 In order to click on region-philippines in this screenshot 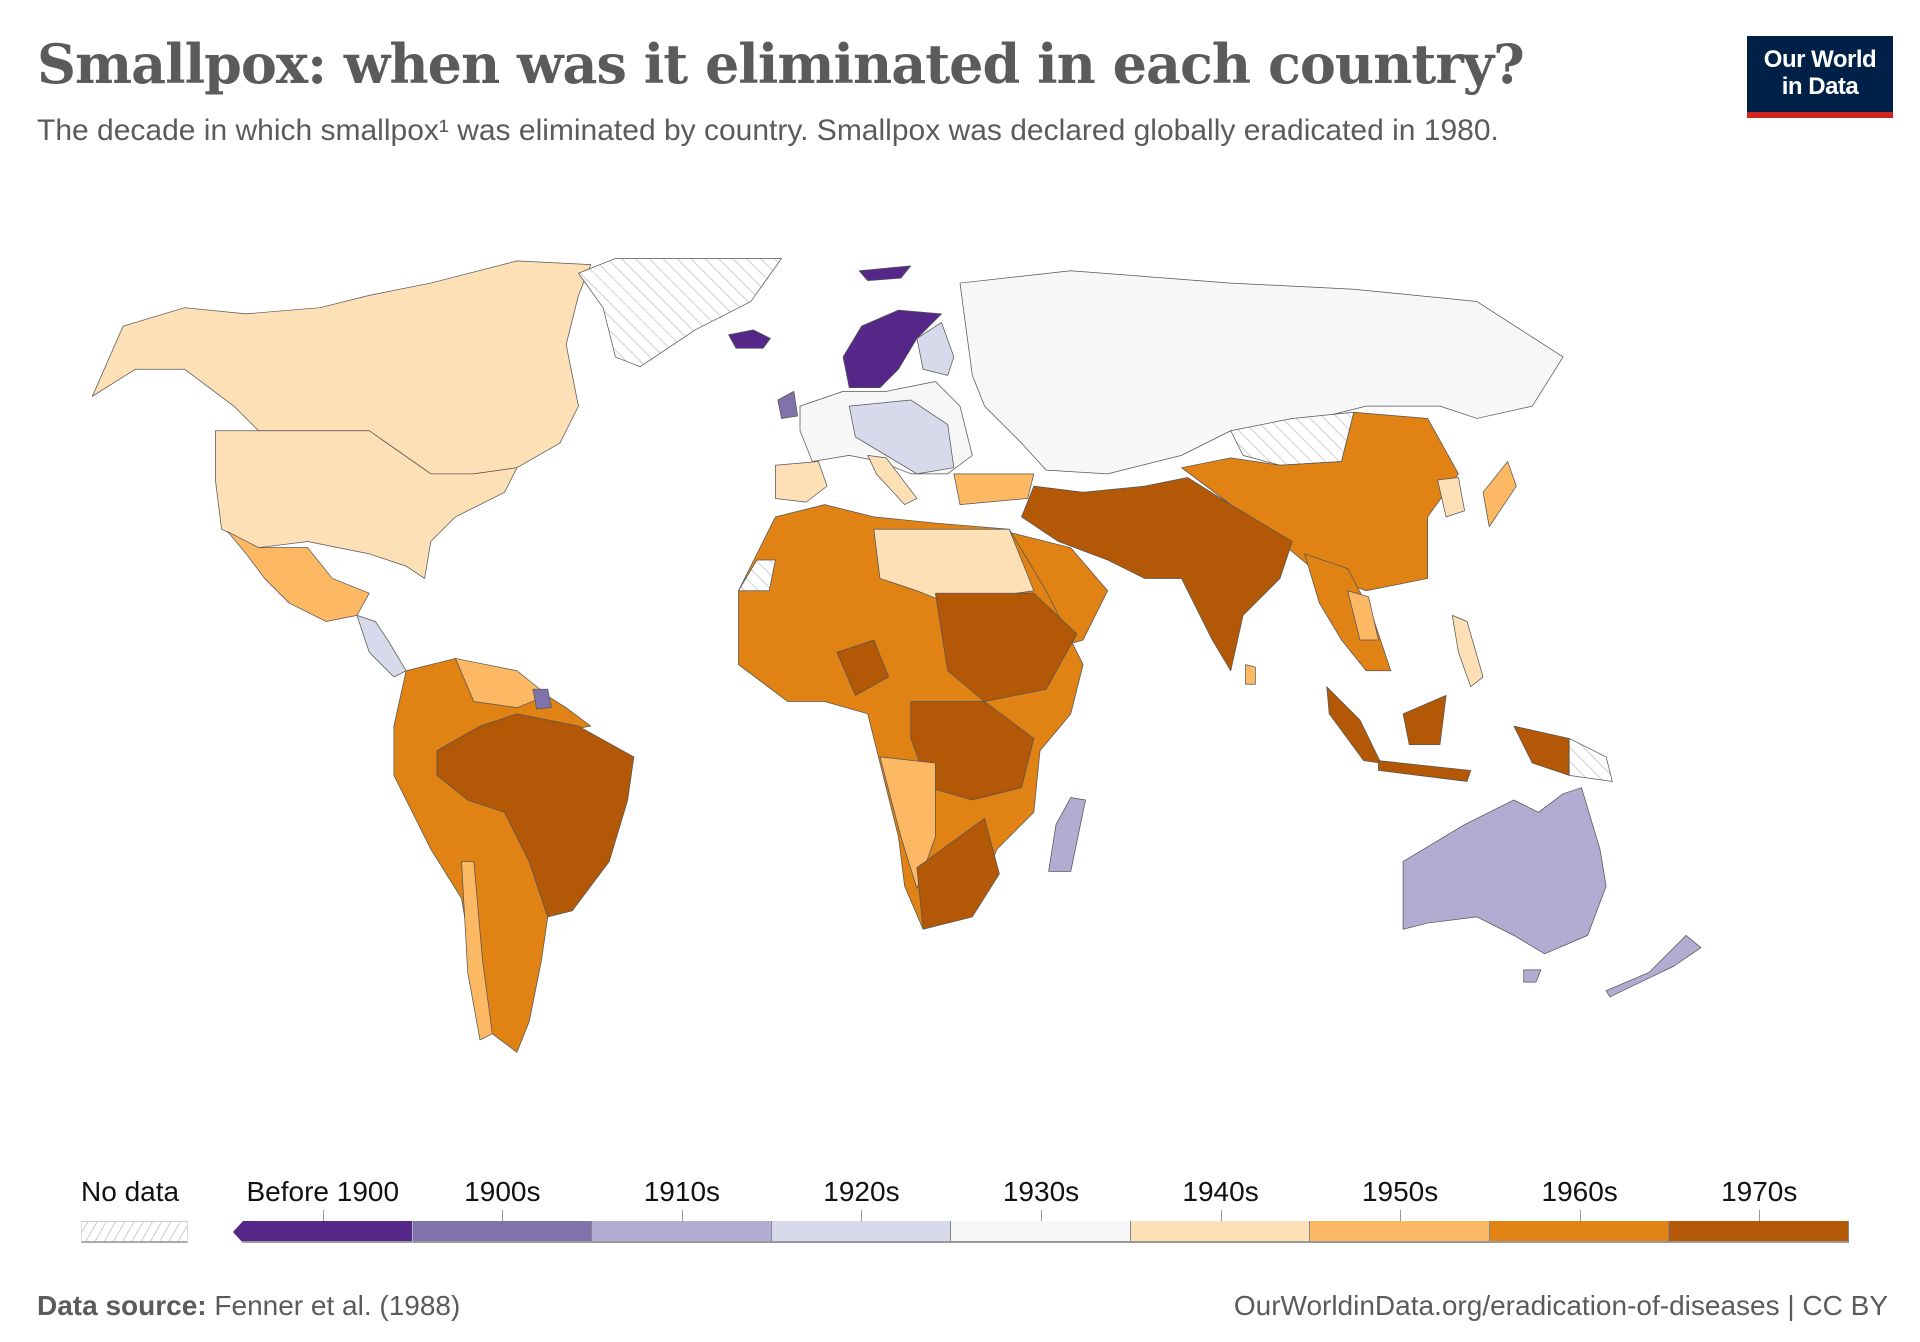, I will do `click(1467, 651)`.